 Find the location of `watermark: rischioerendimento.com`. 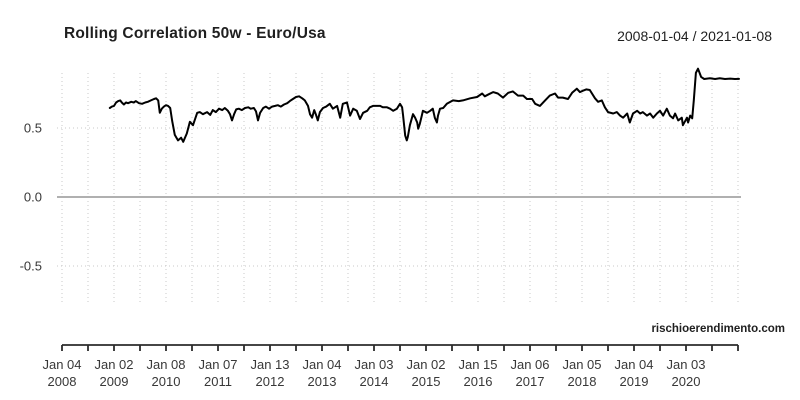

watermark: rischioerendimento.com is located at coordinates (718, 329).